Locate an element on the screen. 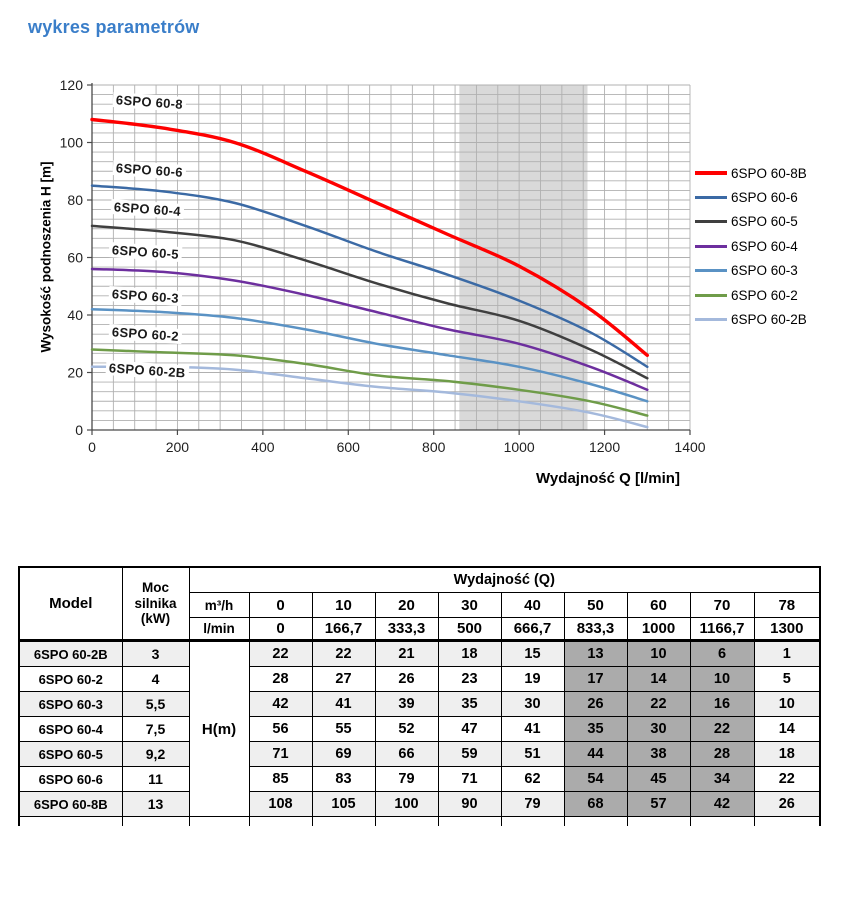  x-tick-label: 400 is located at coordinates (263, 447).